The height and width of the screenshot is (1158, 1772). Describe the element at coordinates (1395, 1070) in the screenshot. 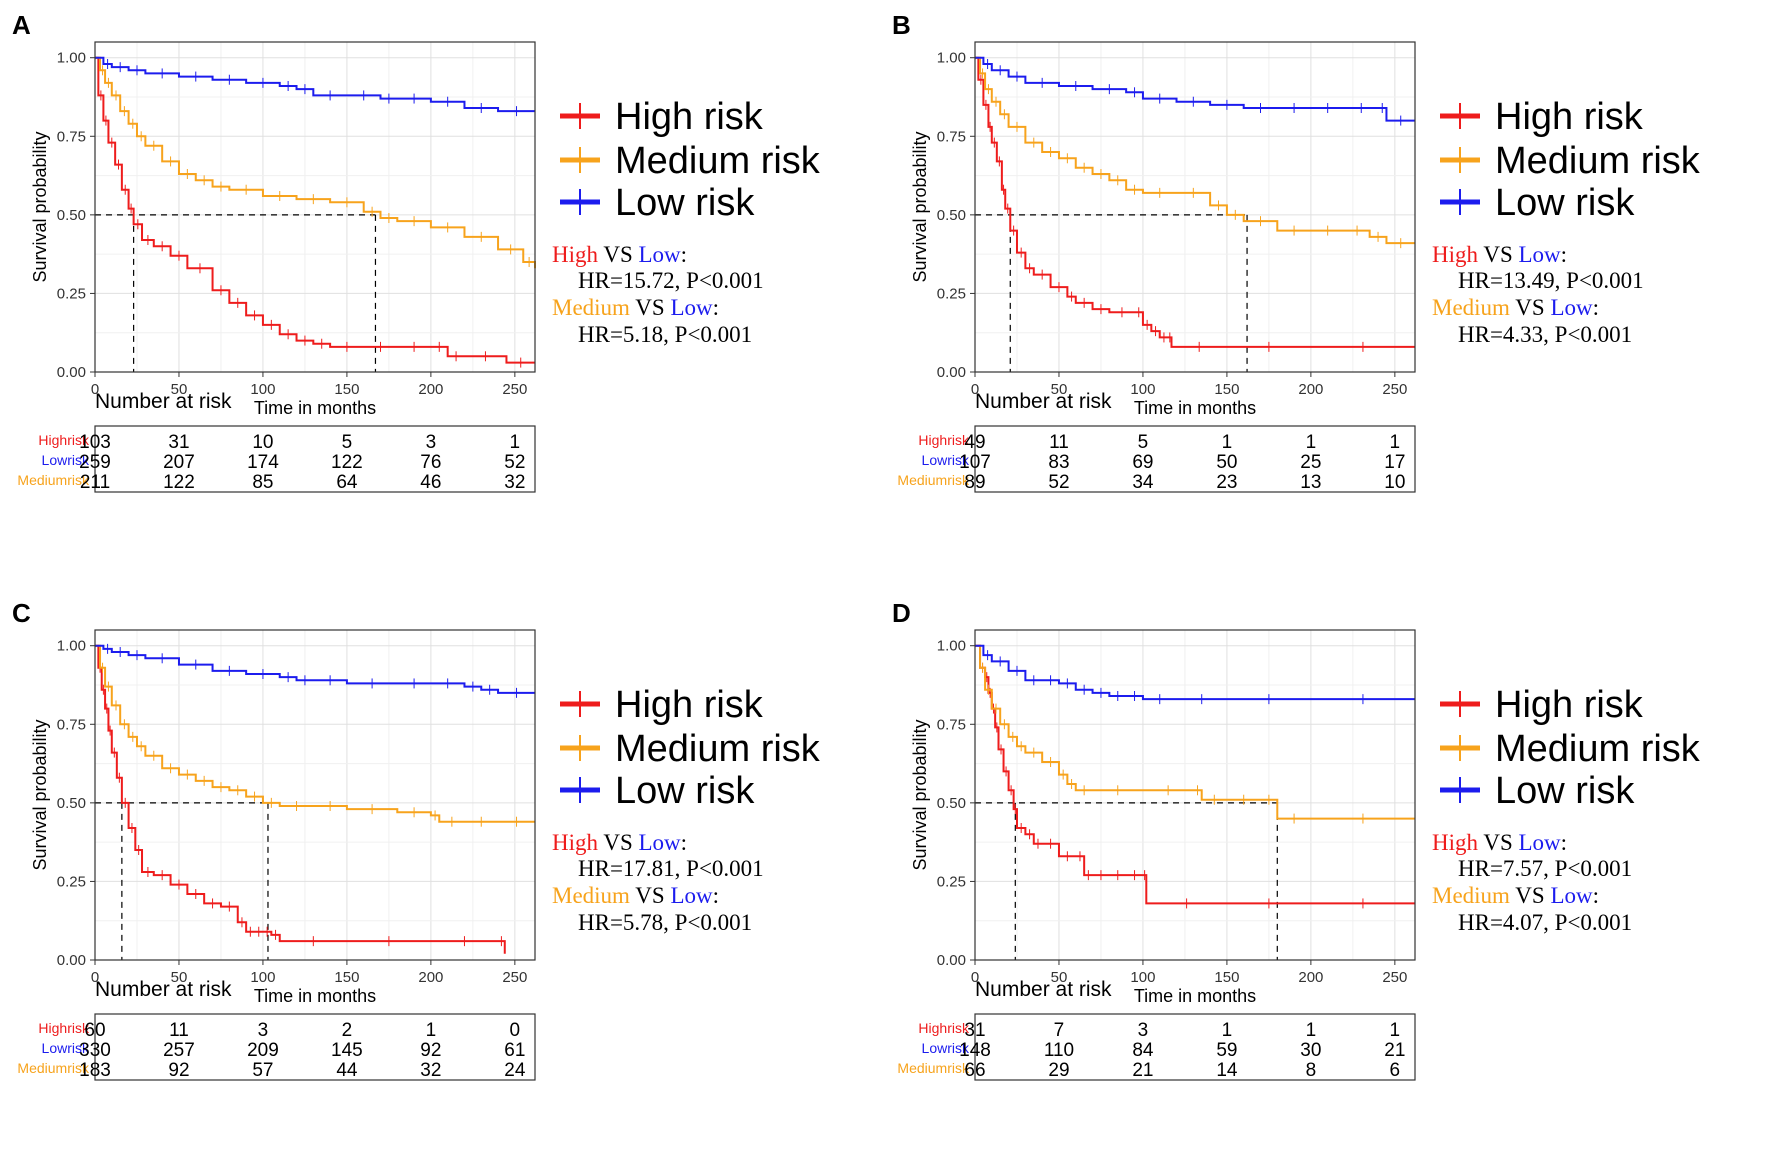

I see `risk-count: 6` at that location.